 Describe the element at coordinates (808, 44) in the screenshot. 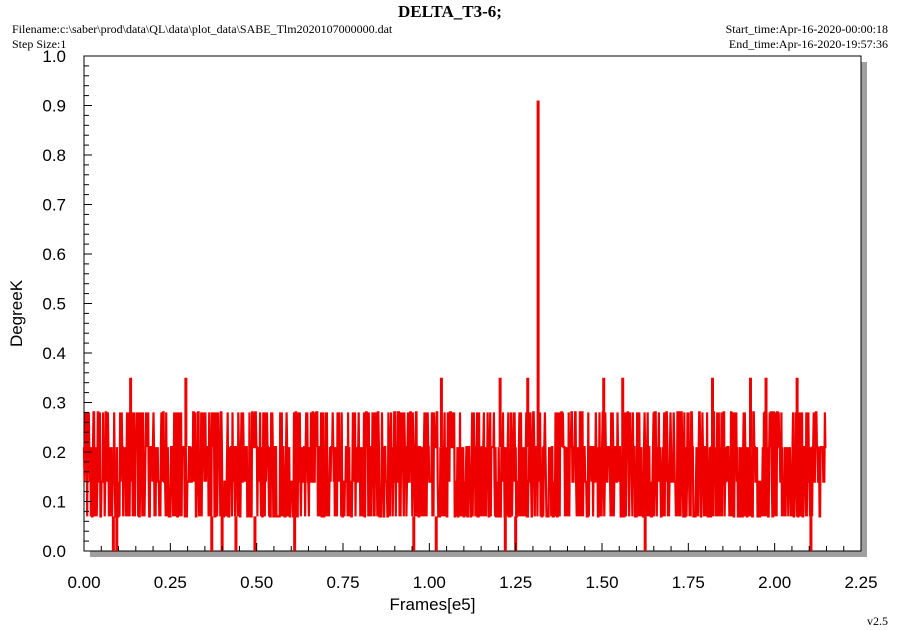

I see `end-time-label: End_time:Apr-16-2020-19:57:36` at that location.